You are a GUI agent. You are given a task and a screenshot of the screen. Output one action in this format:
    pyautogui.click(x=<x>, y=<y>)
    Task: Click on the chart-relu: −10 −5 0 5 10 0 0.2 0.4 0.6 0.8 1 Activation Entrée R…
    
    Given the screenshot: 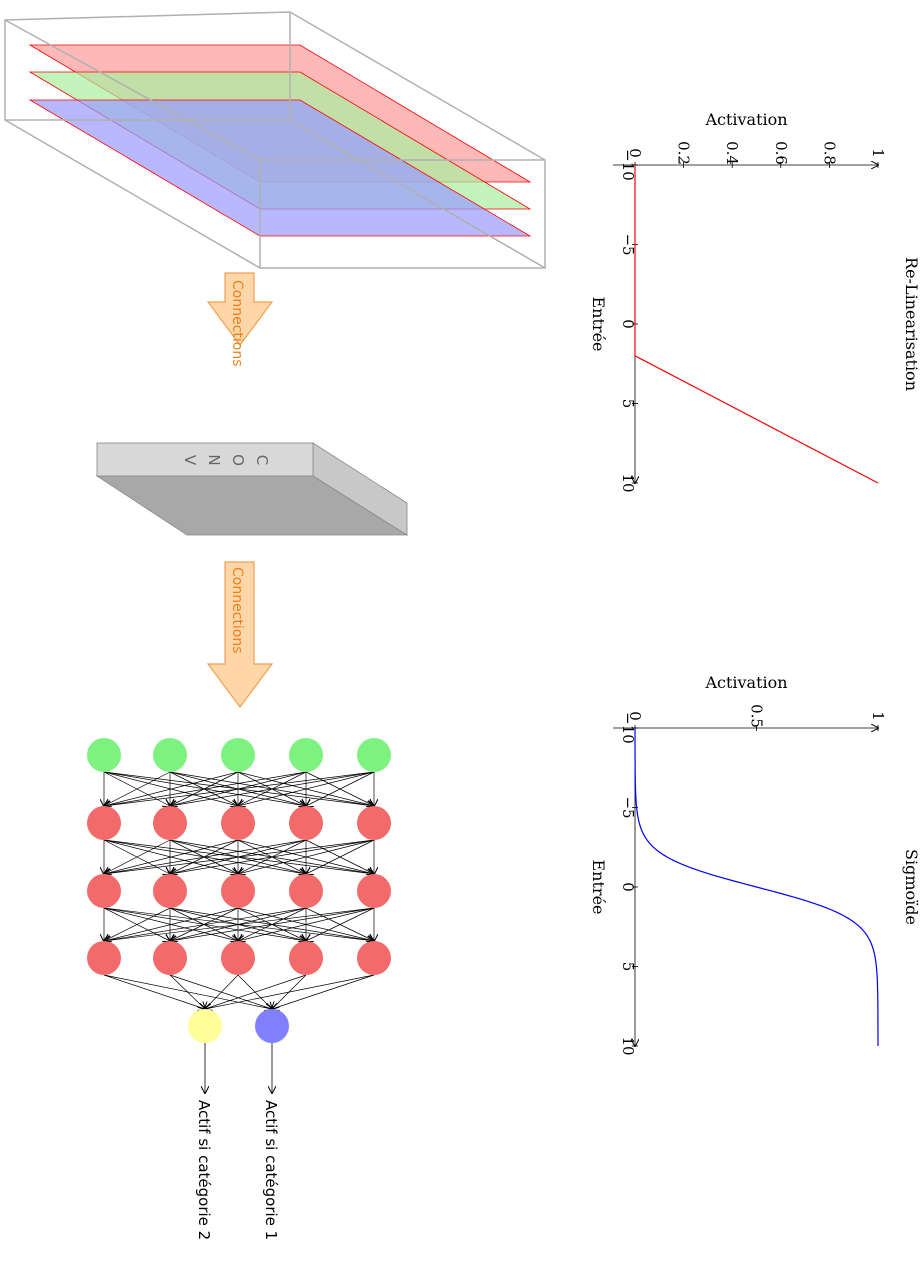 What is the action you would take?
    pyautogui.click(x=754, y=301)
    